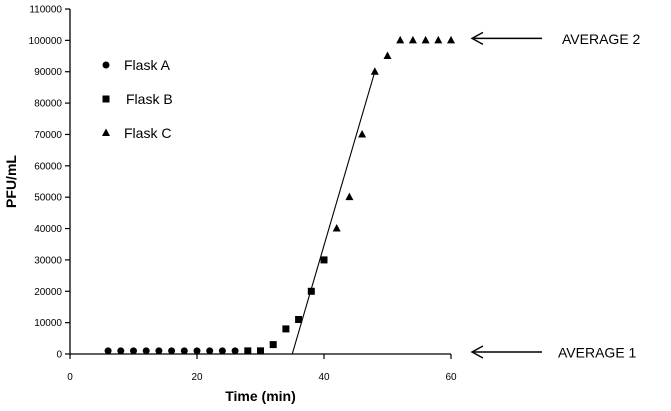  I want to click on y-tick-label: 100000, so click(46, 41).